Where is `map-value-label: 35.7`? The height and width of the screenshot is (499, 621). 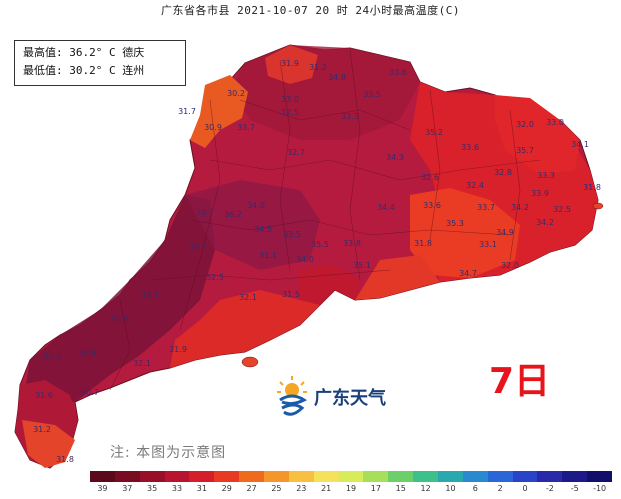
map-value-label: 35.7 is located at coordinates (525, 150).